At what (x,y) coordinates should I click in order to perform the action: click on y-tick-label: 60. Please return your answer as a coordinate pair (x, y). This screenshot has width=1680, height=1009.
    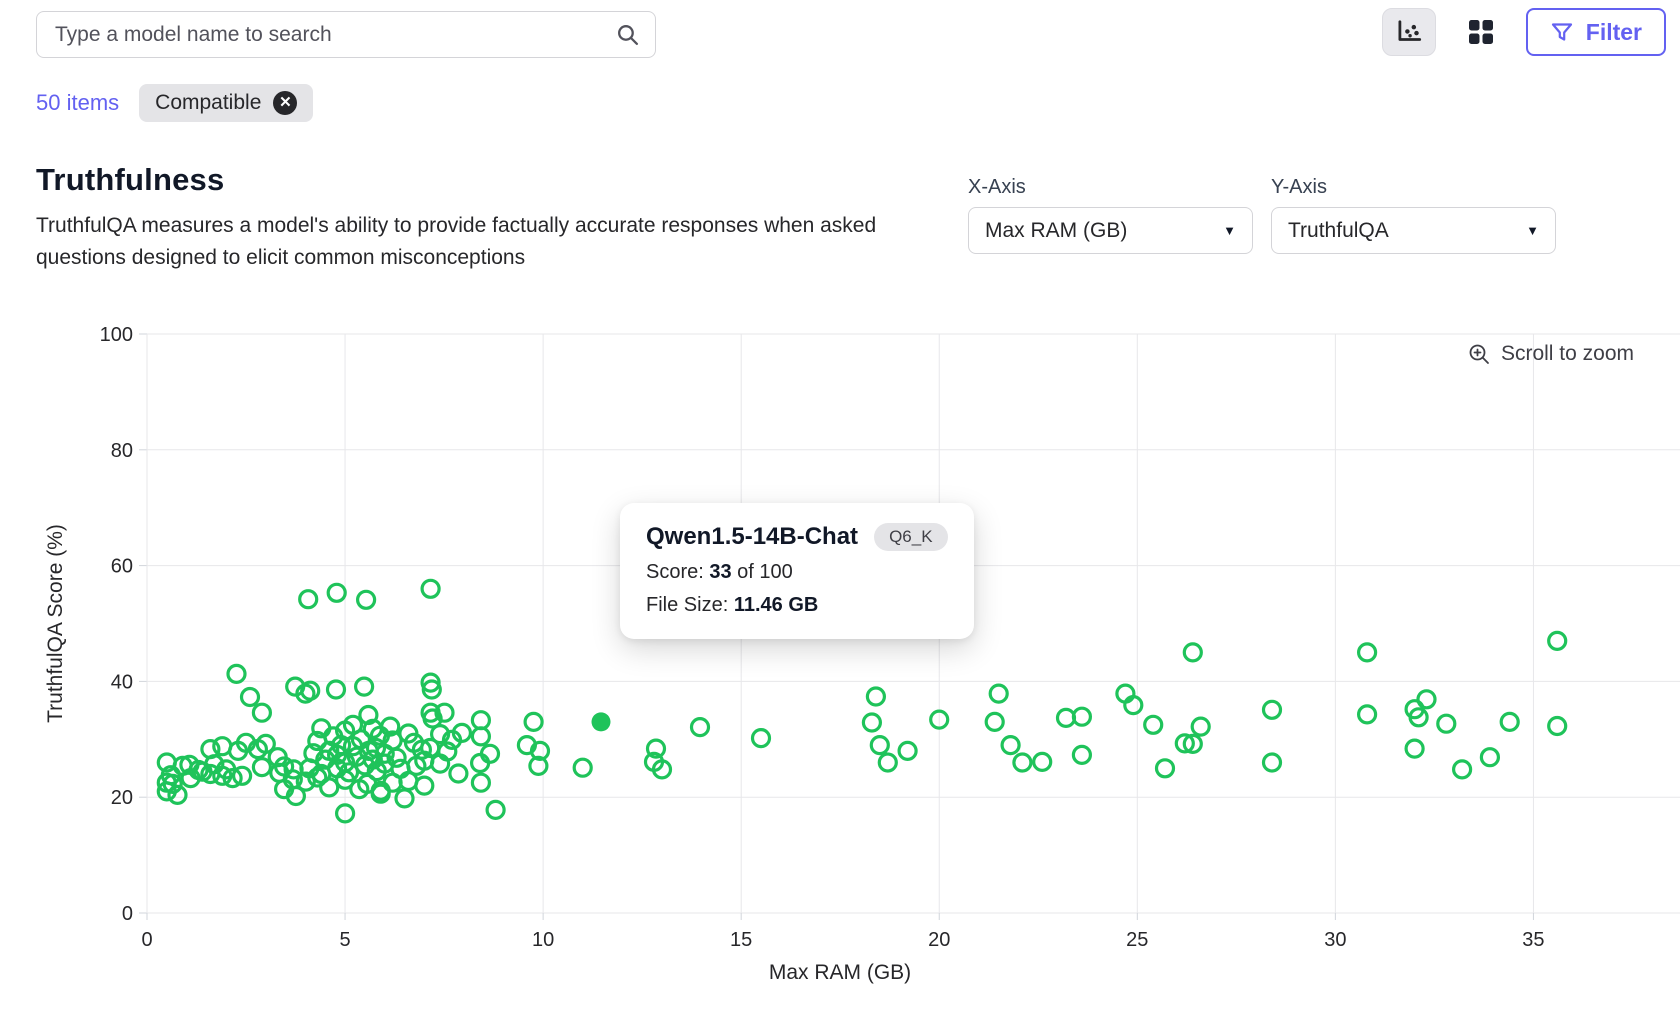
    Looking at the image, I should click on (122, 567).